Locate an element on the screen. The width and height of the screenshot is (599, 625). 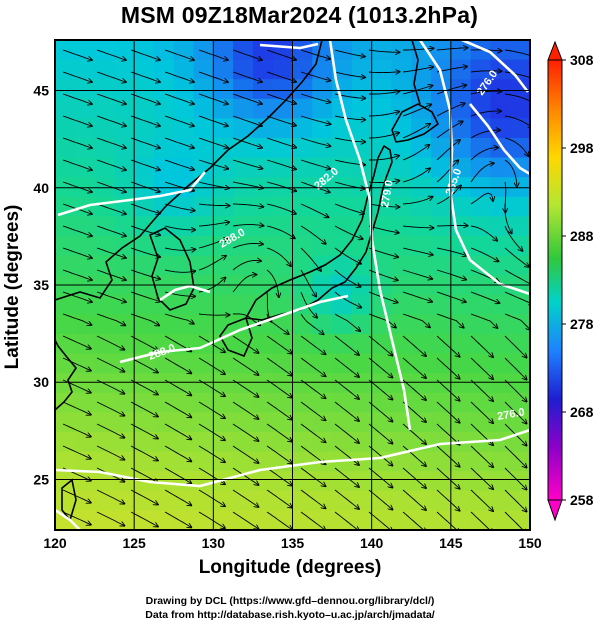
y-axis-label: Latitude (degrees) is located at coordinates (12, 287).